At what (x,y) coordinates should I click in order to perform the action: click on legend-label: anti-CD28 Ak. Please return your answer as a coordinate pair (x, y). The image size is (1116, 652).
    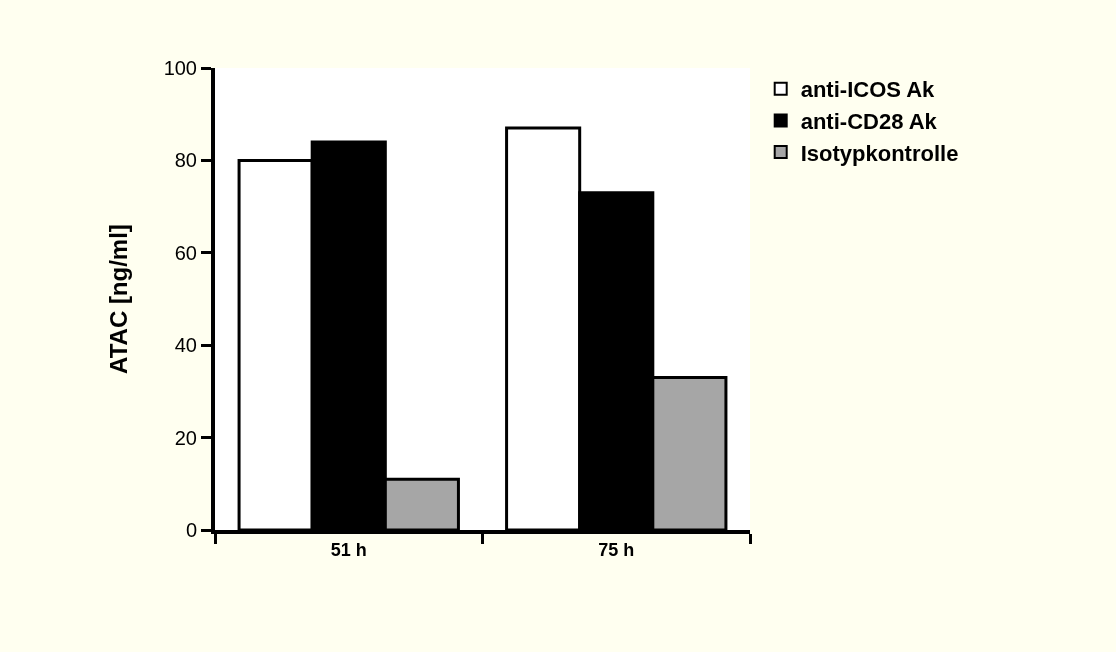
    Looking at the image, I should click on (869, 121).